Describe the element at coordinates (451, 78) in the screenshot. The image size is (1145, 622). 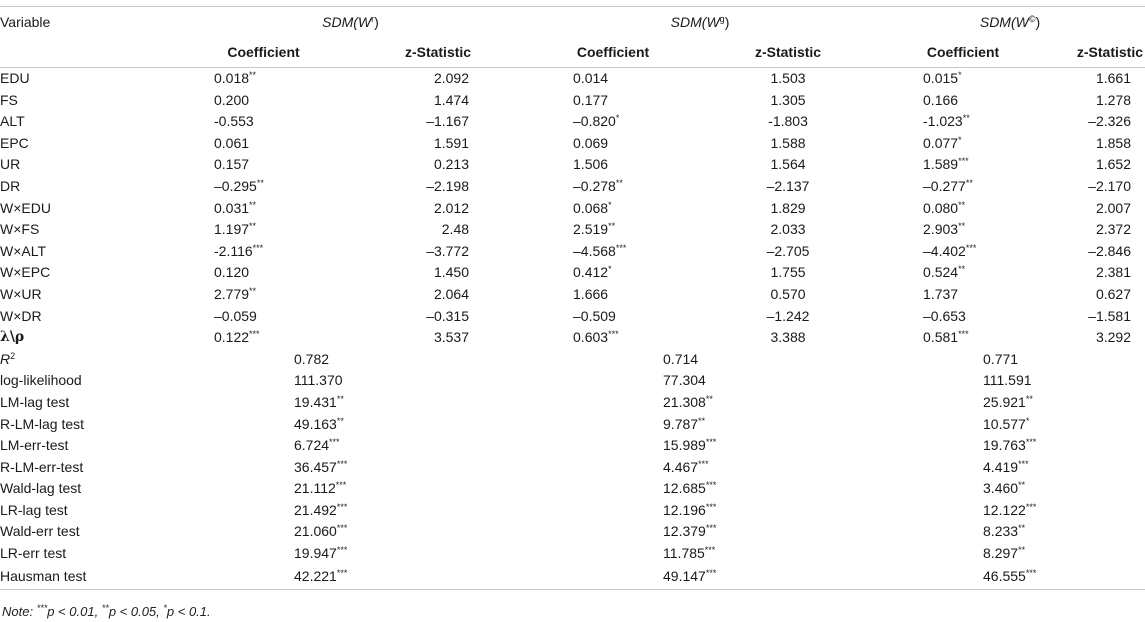
I see `cell-value: 2.092` at that location.